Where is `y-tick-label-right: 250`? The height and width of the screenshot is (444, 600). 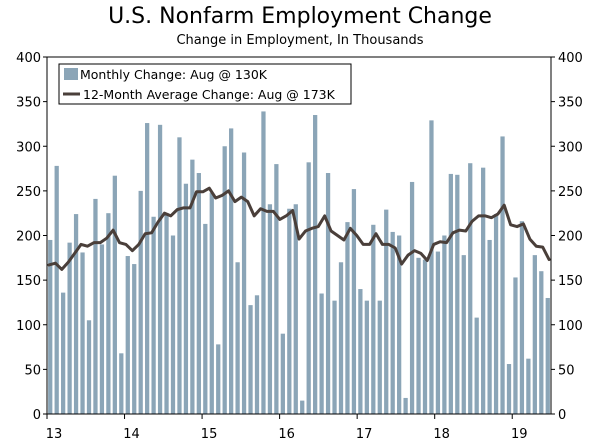
y-tick-label-right: 250 is located at coordinates (570, 192).